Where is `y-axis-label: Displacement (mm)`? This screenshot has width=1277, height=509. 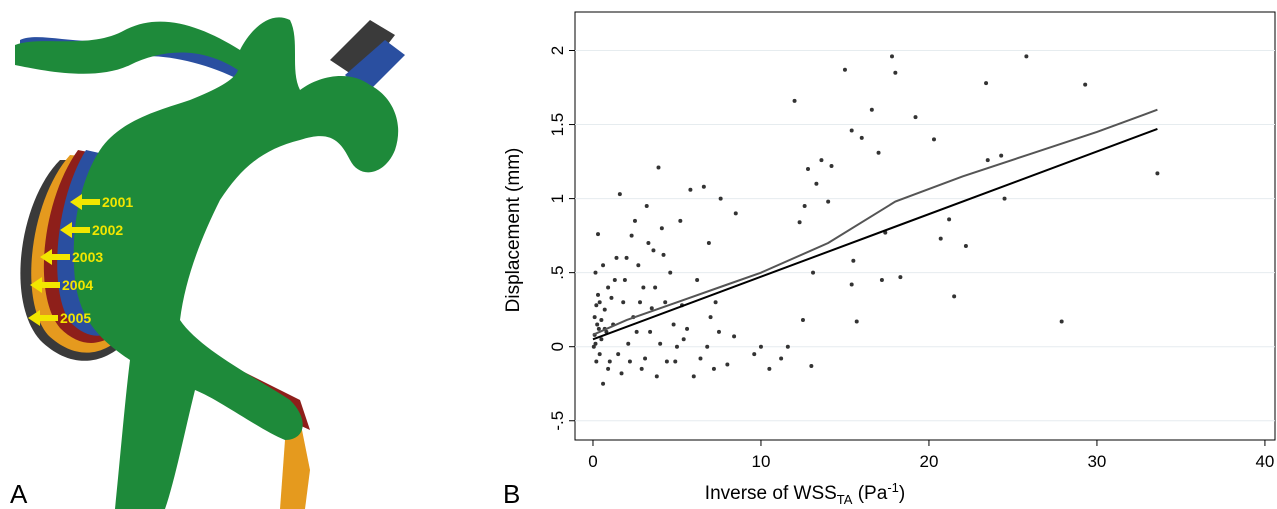
y-axis-label: Displacement (mm) is located at coordinates (513, 230).